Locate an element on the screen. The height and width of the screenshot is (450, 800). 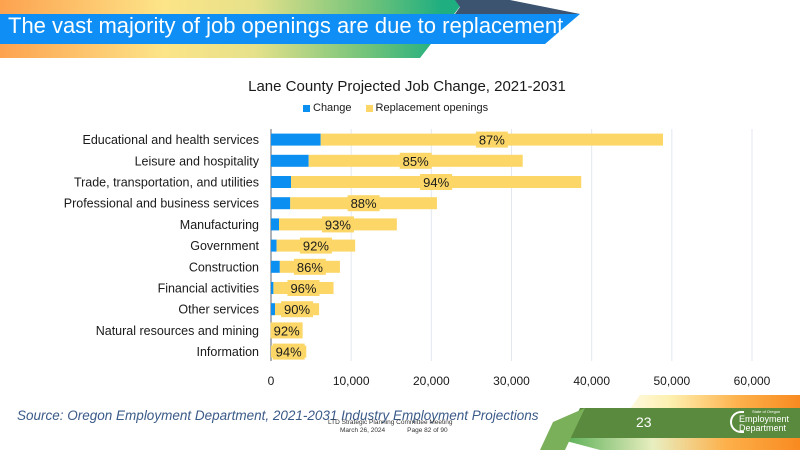
x-tick-label: 20,000 is located at coordinates (431, 381).